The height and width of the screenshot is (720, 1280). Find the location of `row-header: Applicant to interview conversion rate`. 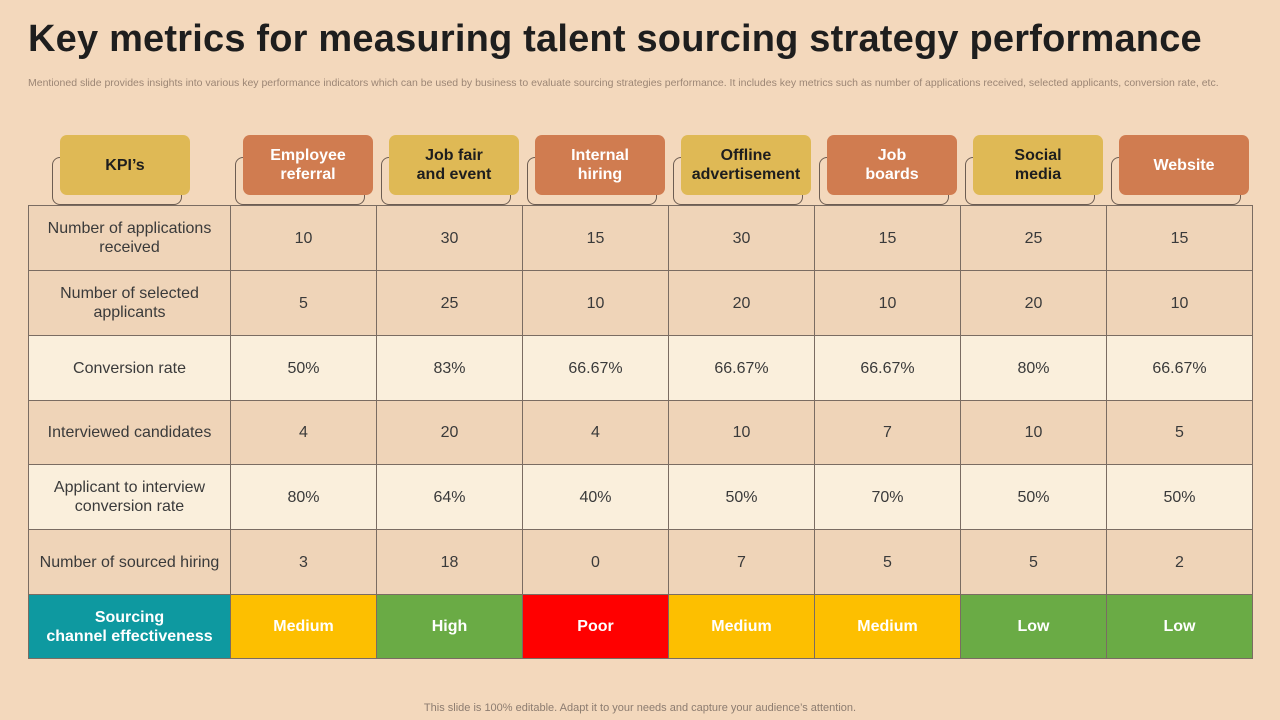

row-header: Applicant to interview conversion rate is located at coordinates (129, 497).